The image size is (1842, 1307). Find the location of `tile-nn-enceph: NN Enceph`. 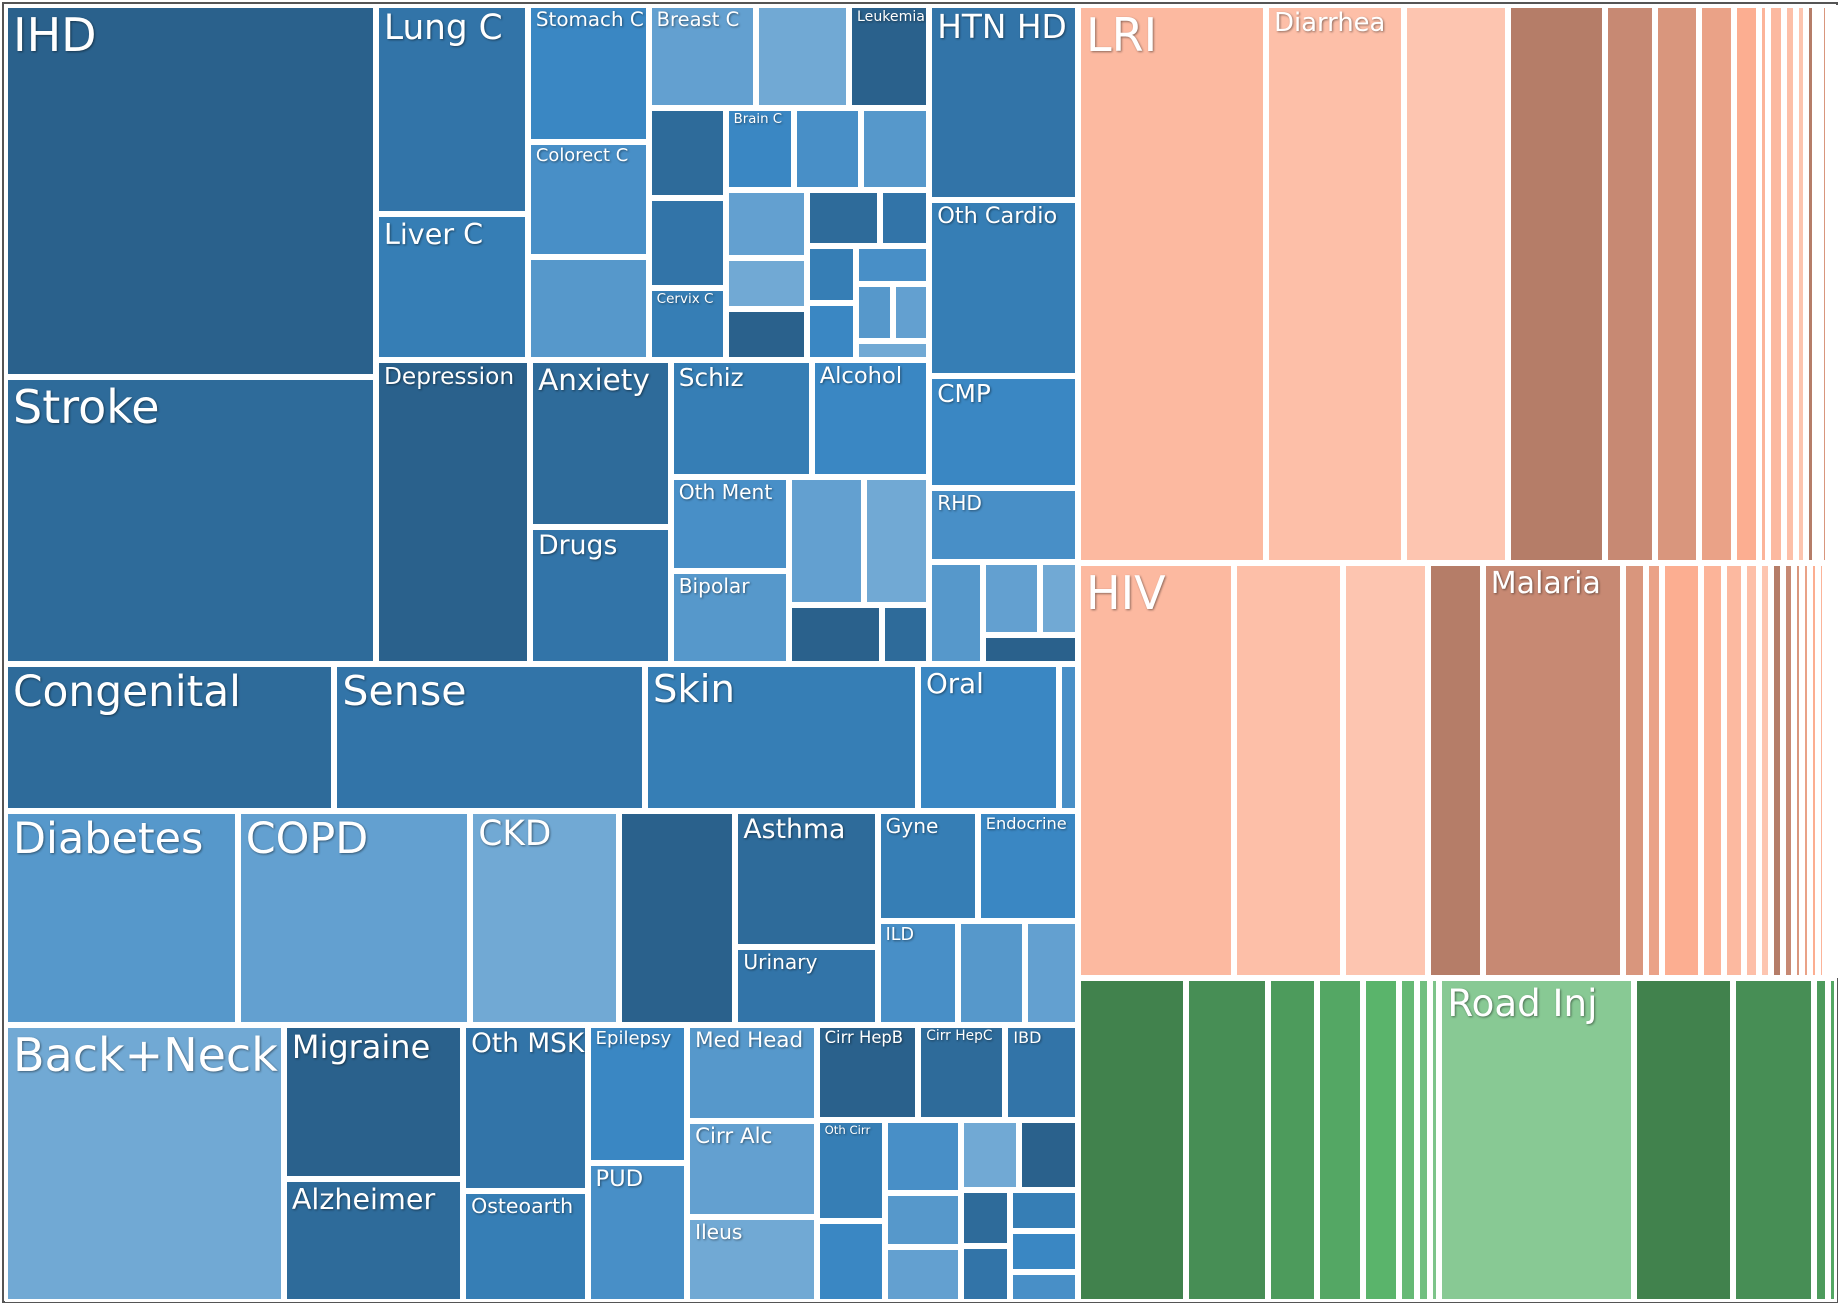

tile-nn-enceph: NN Enceph is located at coordinates (1556, 284).